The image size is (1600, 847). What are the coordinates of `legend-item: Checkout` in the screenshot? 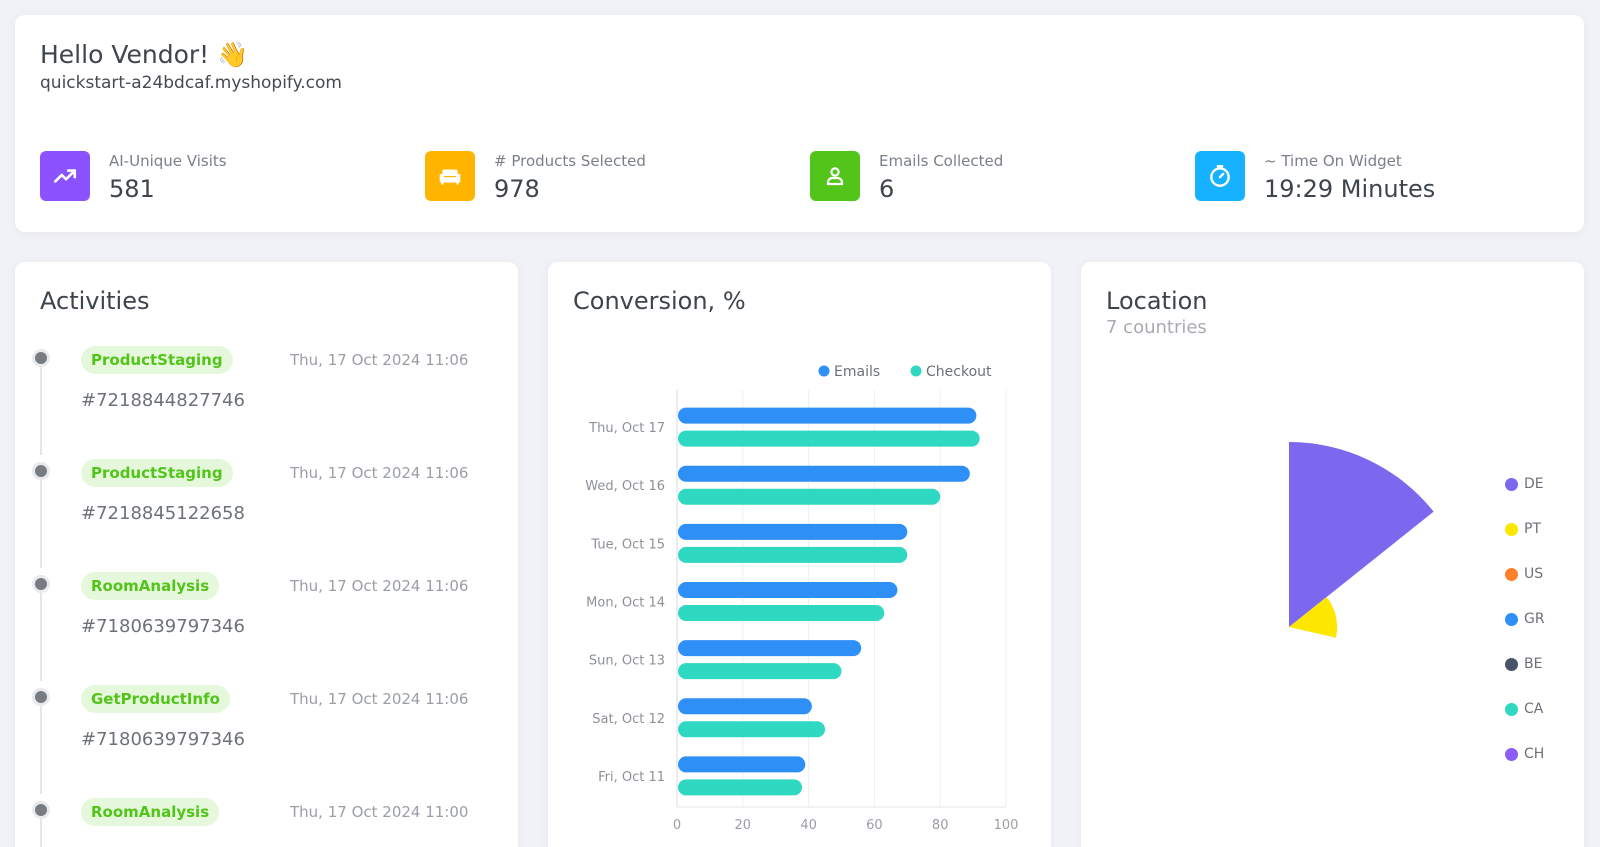 It's located at (951, 372).